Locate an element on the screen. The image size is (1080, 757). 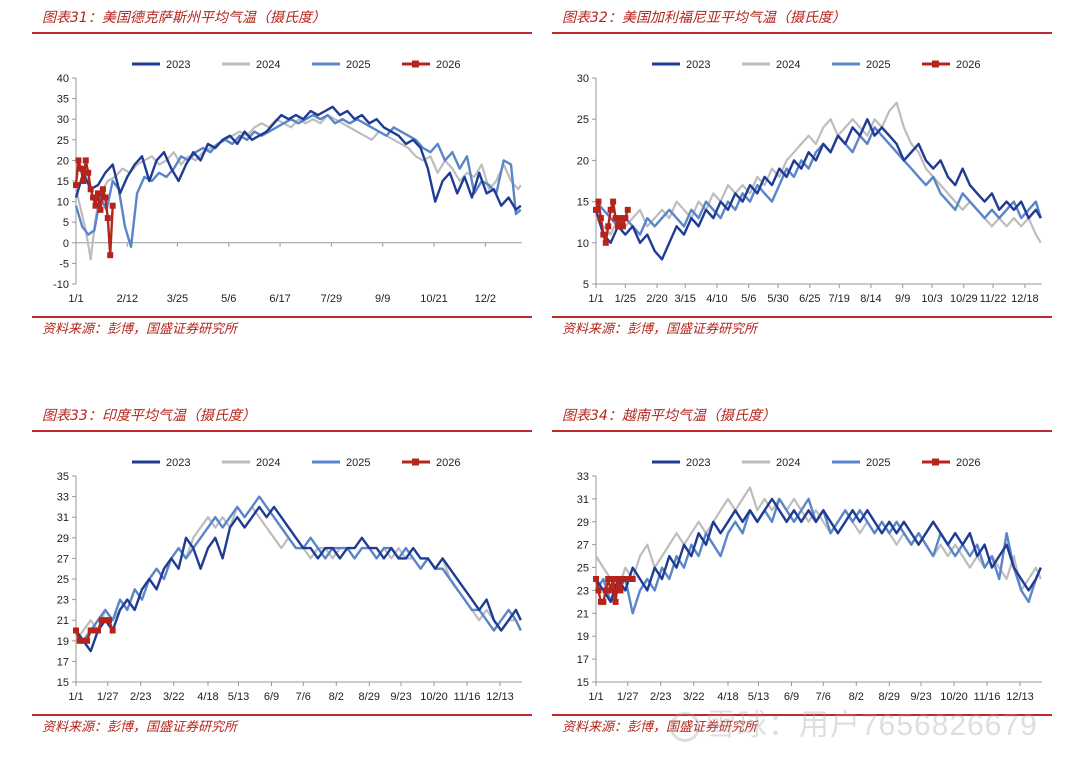
x-tick-label: 4/10 is located at coordinates (716, 299).